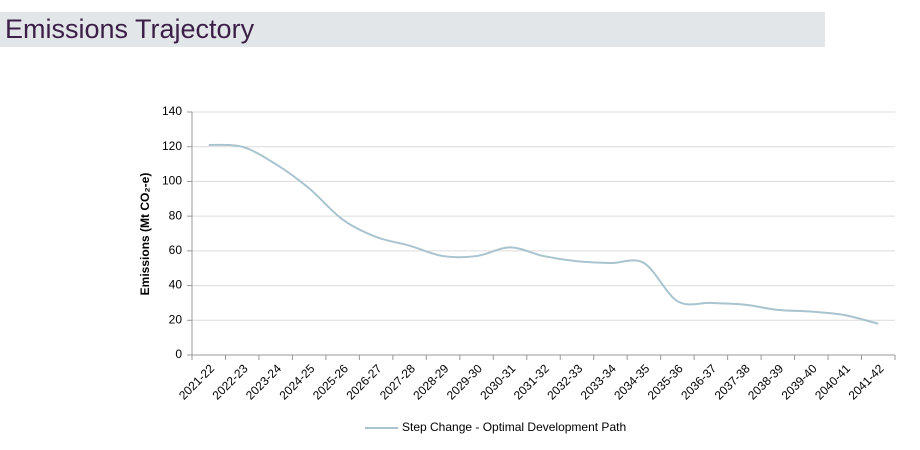  I want to click on title-band, so click(412, 29).